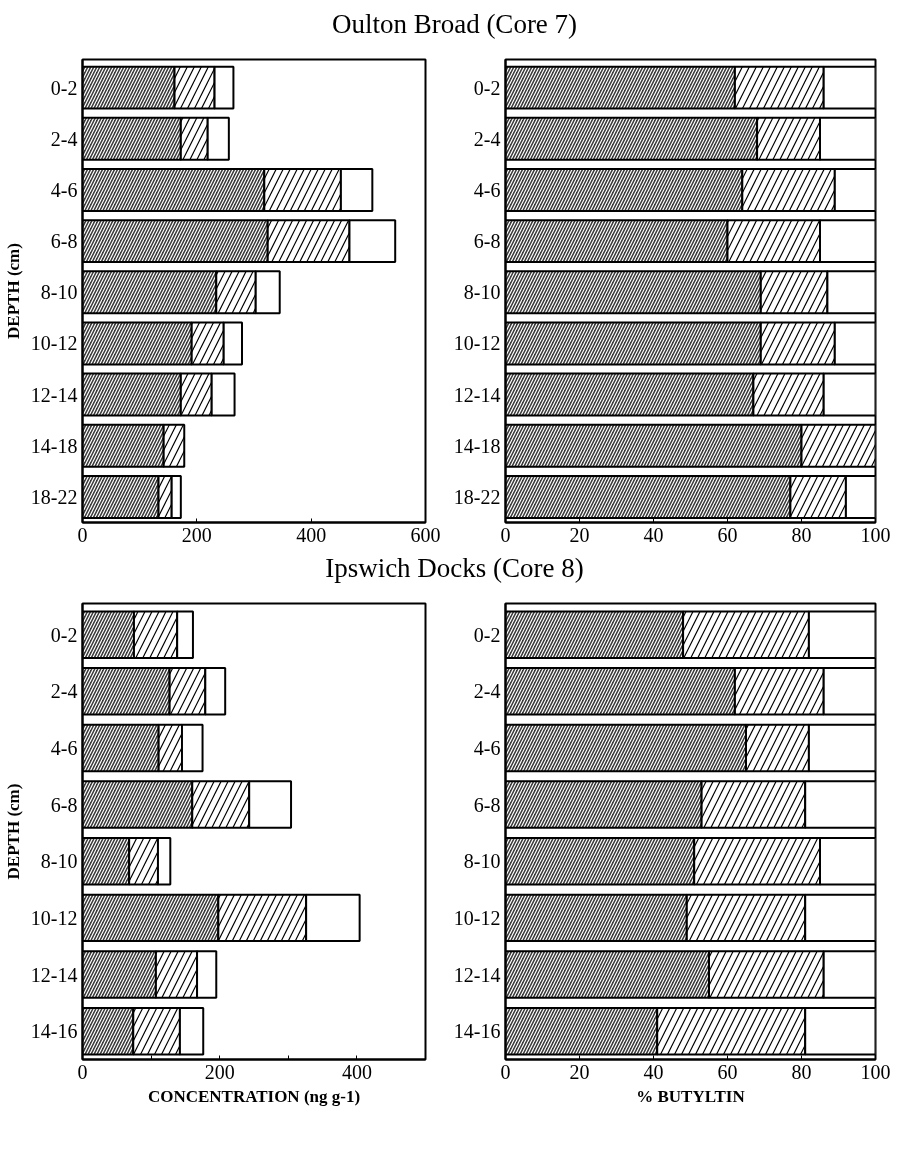  I want to click on x-axis-title: CONCENTRATION (ng g-1), so click(254, 1096).